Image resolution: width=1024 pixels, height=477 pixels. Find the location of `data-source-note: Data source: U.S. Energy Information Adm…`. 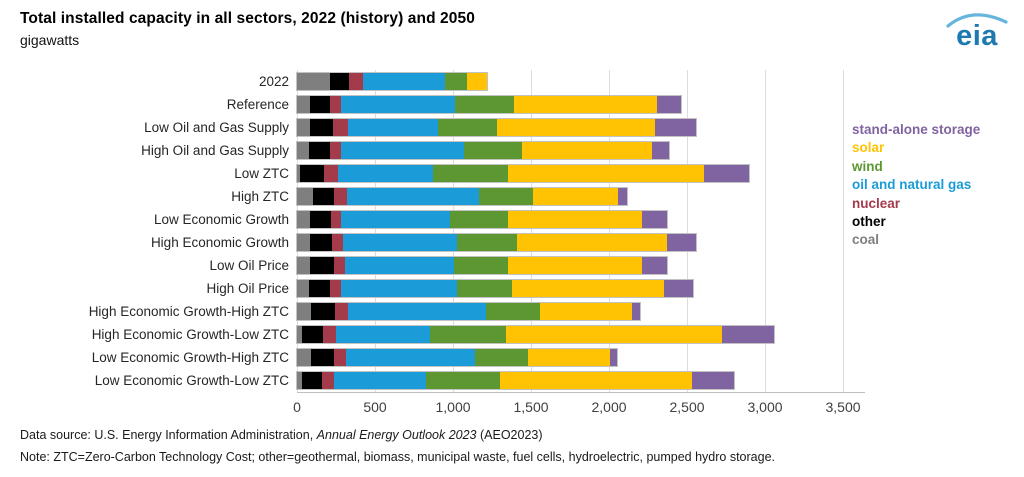

data-source-note: Data source: U.S. Energy Information Adm… is located at coordinates (397, 435).